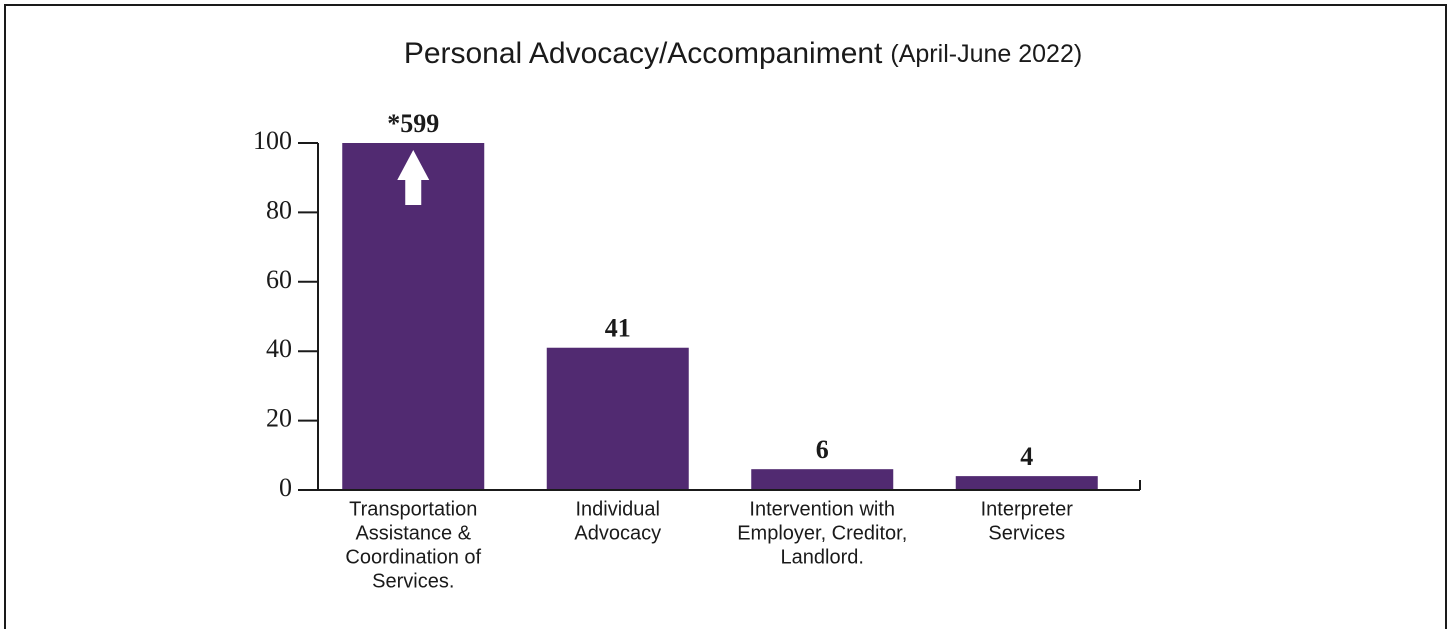  What do you see at coordinates (618, 328) in the screenshot?
I see `value-label: 41` at bounding box center [618, 328].